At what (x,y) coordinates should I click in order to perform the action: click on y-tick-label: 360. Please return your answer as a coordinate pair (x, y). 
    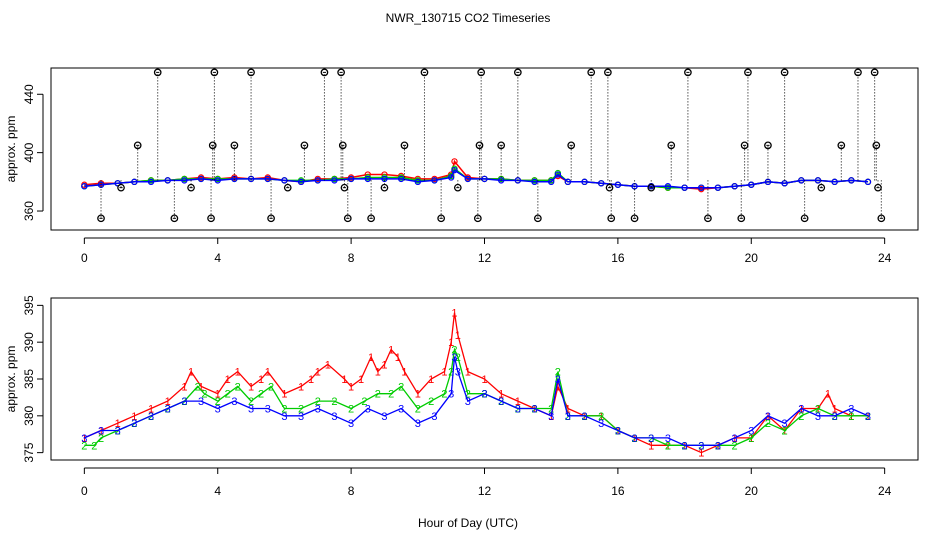
    Looking at the image, I should click on (29, 211).